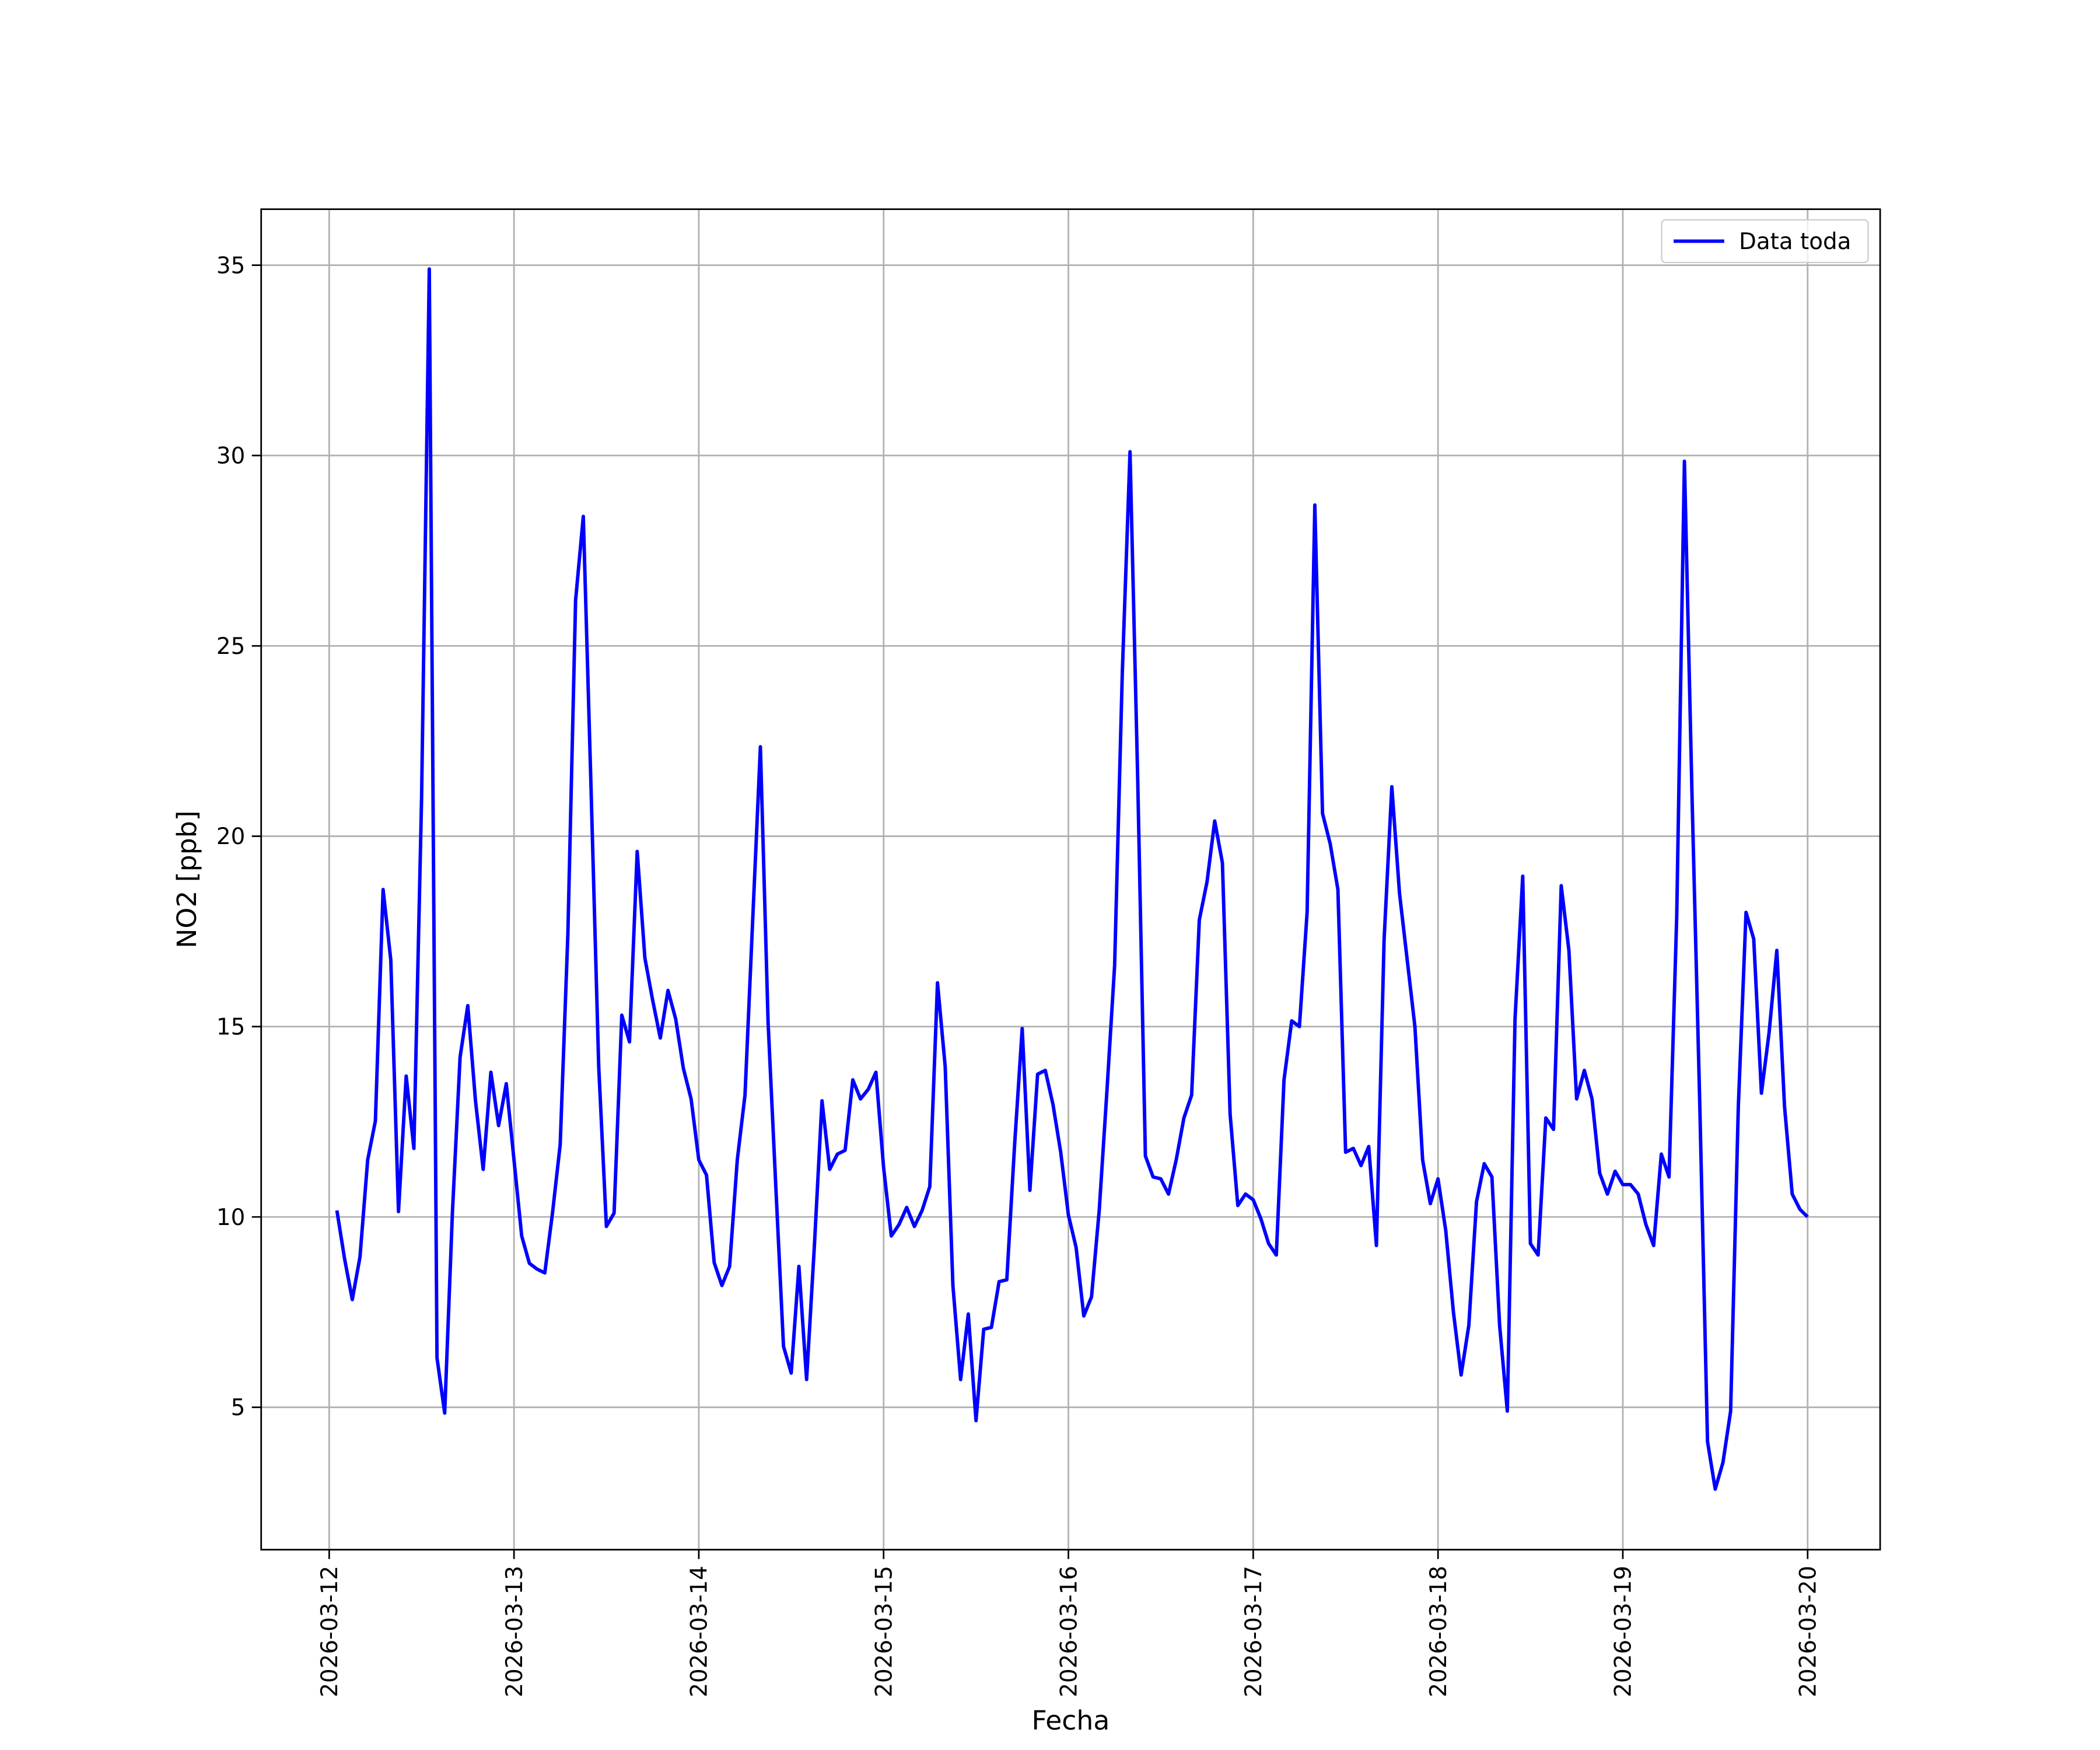 This screenshot has width=2100, height=1750. Describe the element at coordinates (230, 456) in the screenshot. I see `y-tick-label: 30` at that location.